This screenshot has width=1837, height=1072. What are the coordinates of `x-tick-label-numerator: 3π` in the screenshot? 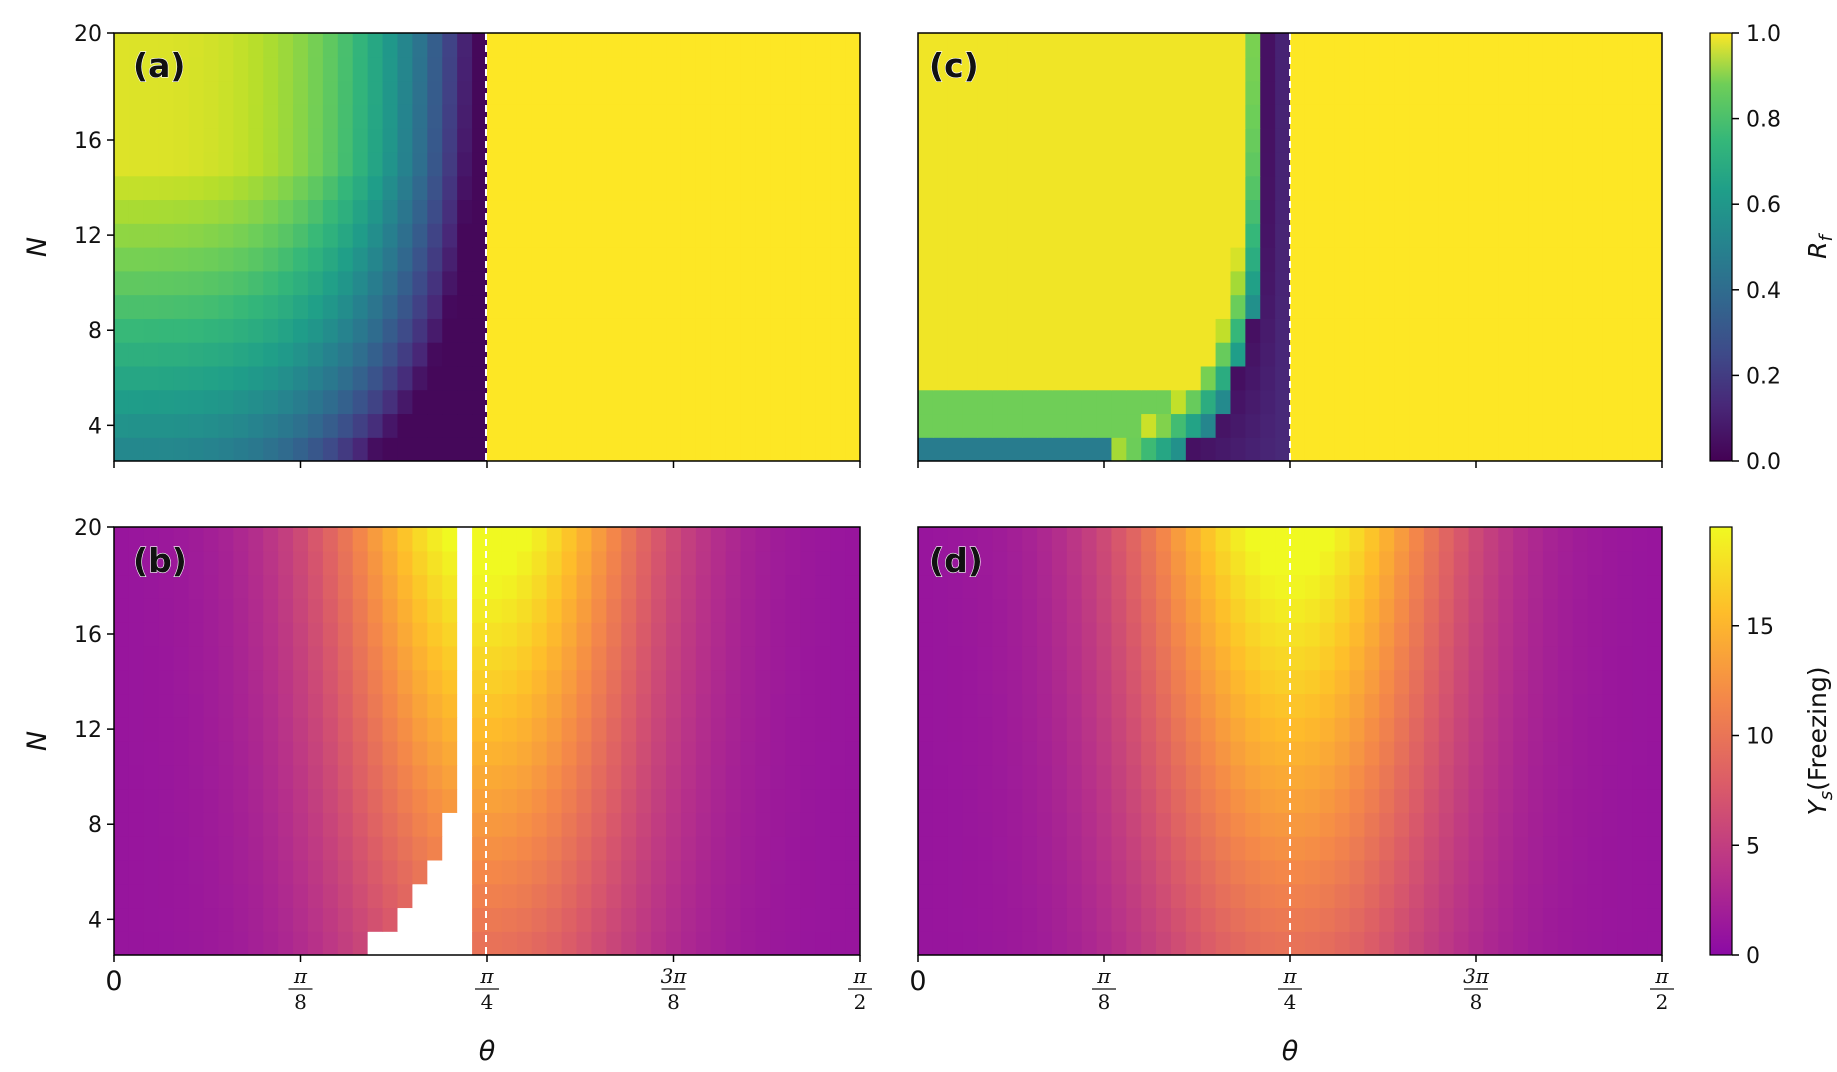 It's located at (1476, 976).